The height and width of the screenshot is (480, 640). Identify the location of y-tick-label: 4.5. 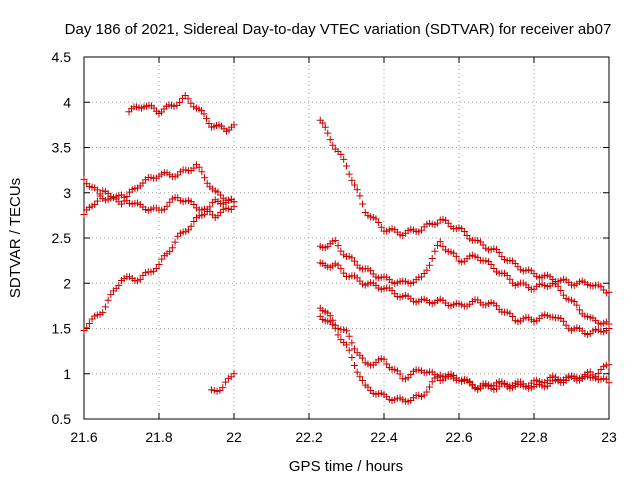
(62, 57).